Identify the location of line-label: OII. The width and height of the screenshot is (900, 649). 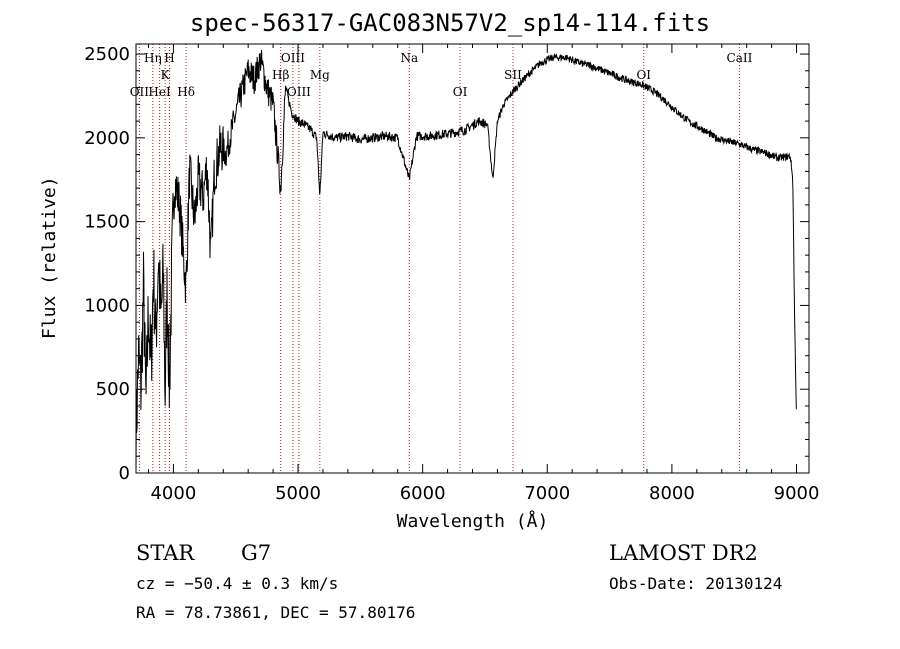
(140, 92).